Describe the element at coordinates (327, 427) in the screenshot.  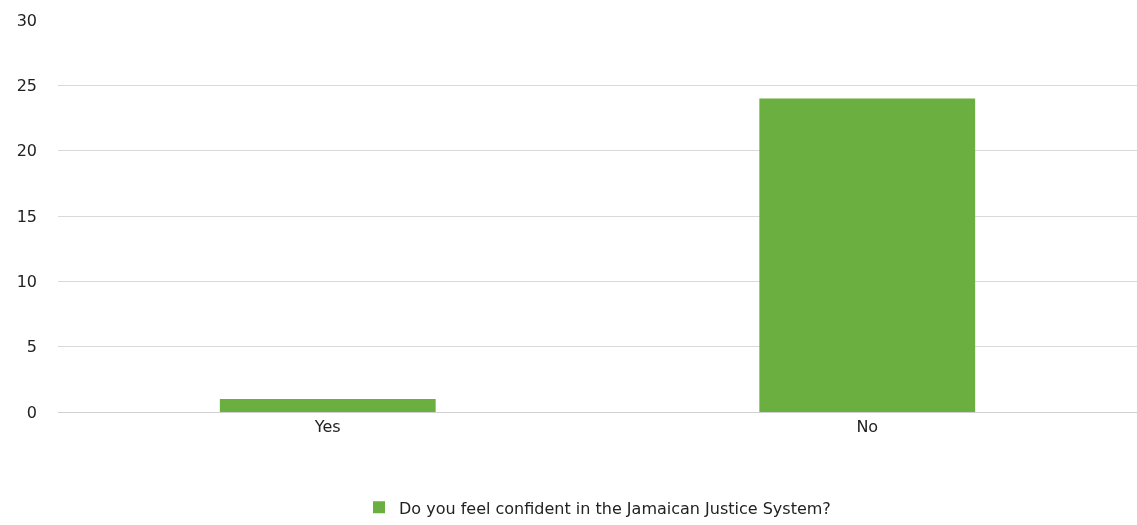
I see `x-tick-label: Yes` at that location.